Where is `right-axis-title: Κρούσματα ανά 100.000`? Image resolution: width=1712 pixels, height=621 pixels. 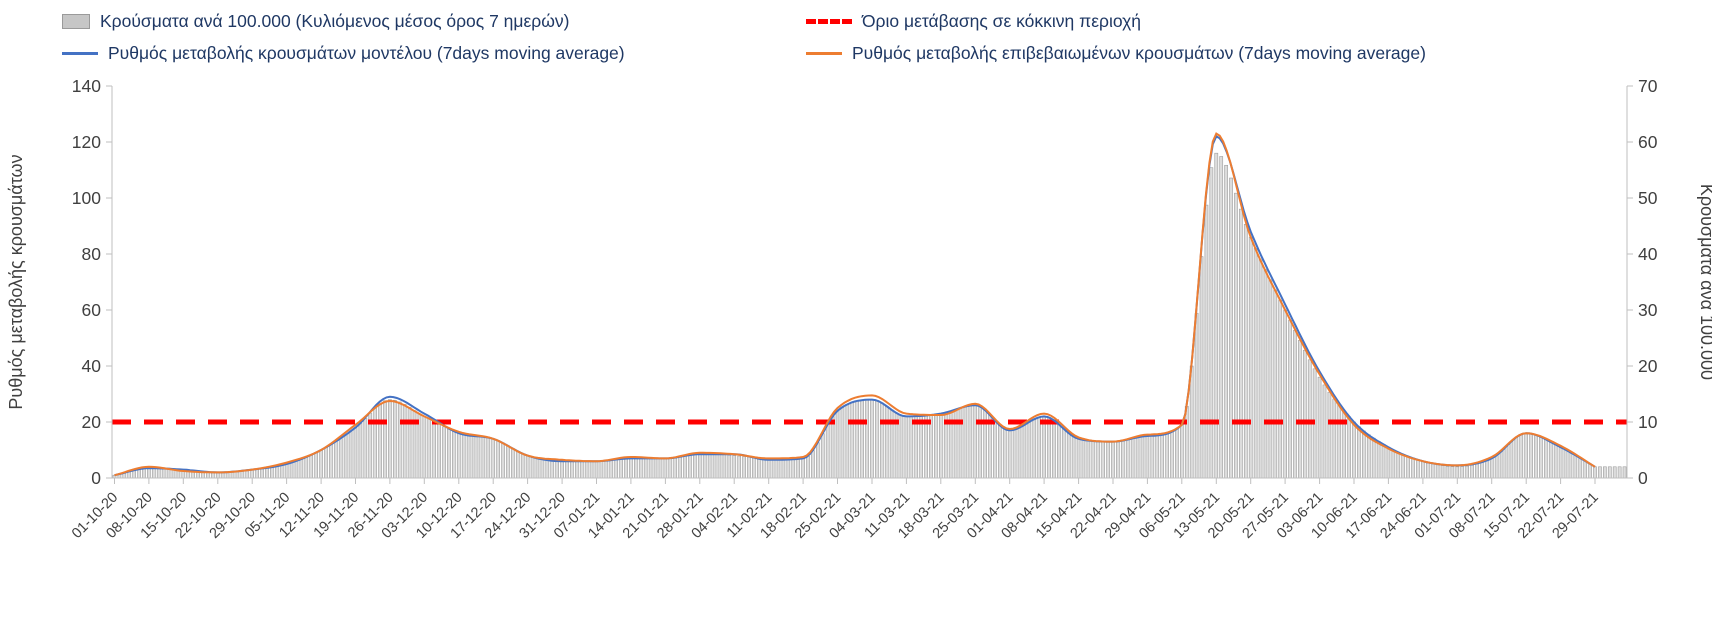 right-axis-title: Κρούσματα ανά 100.000 is located at coordinates (1704, 282).